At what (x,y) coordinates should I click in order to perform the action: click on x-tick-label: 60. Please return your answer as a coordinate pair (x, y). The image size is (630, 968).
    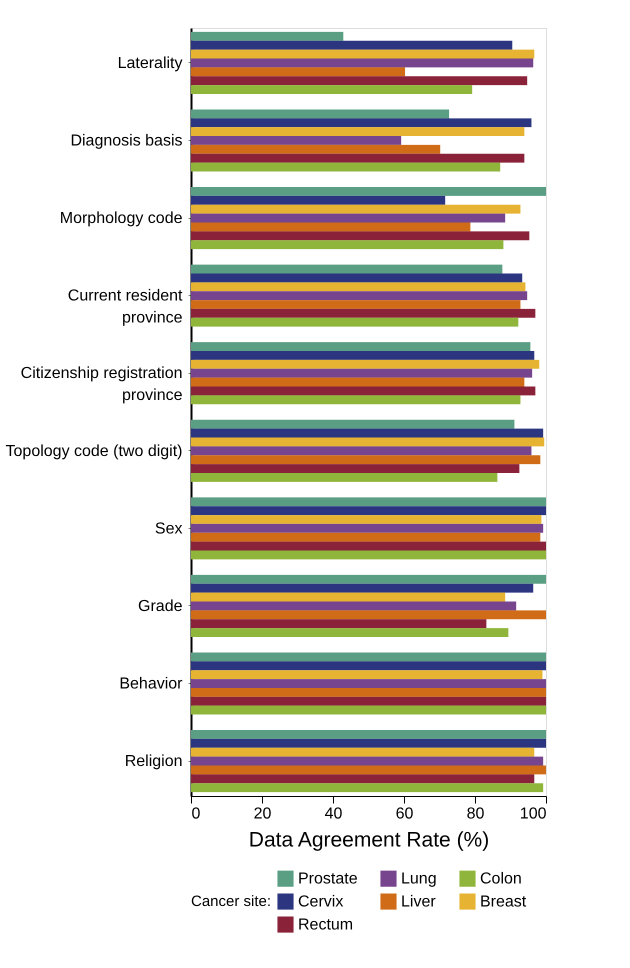
    Looking at the image, I should click on (405, 814).